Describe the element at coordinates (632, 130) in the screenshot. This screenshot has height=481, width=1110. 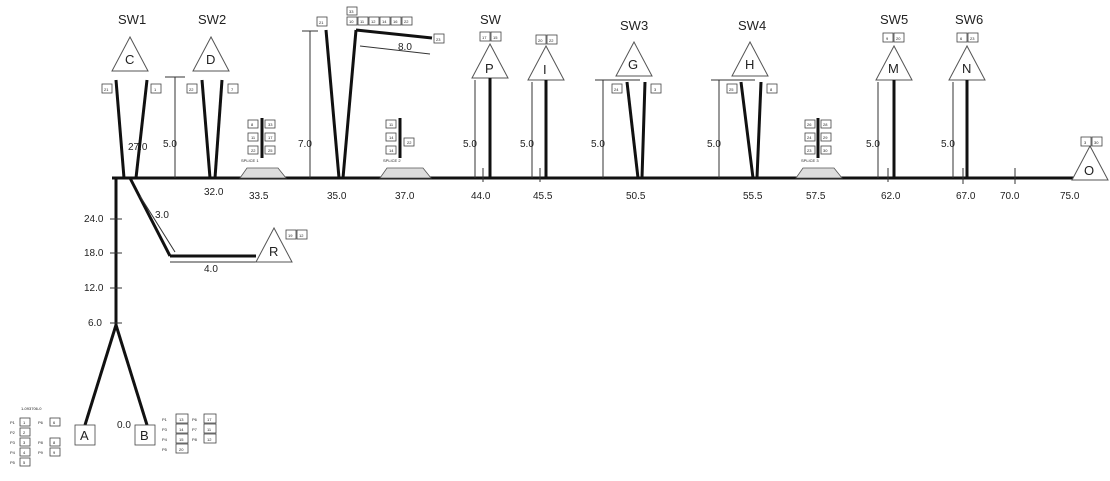
I see `g-wire-left` at that location.